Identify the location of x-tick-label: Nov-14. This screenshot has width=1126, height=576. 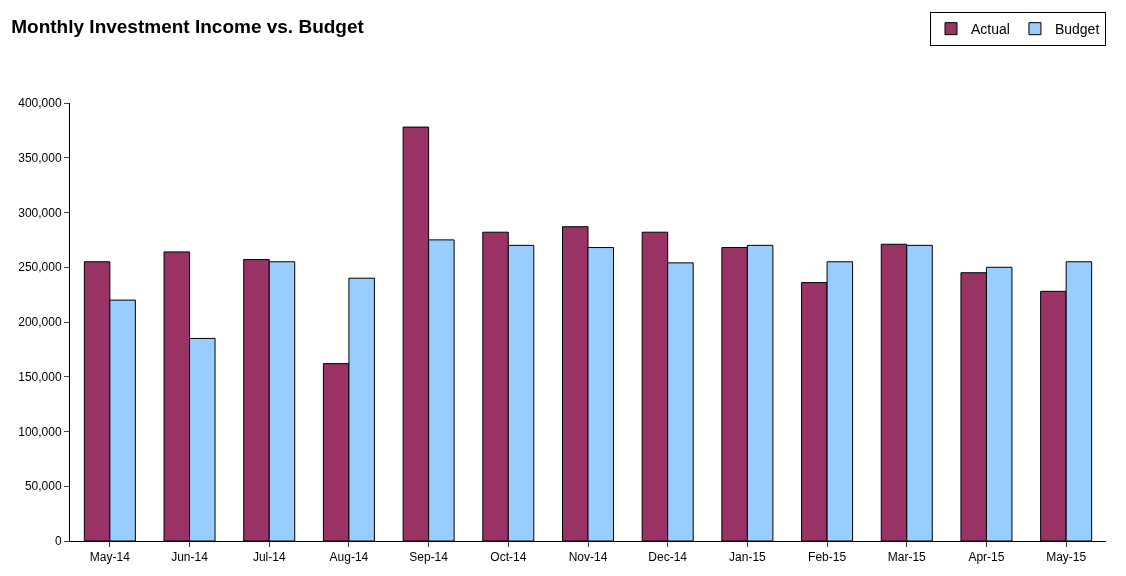
(588, 557).